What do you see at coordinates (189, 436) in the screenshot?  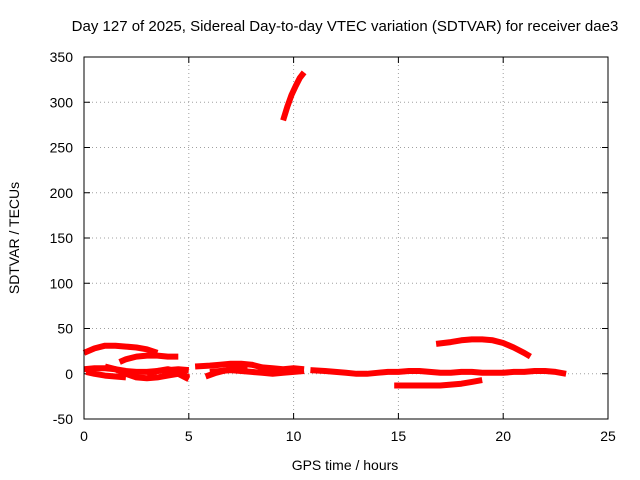 I see `x-tick-label: 5` at bounding box center [189, 436].